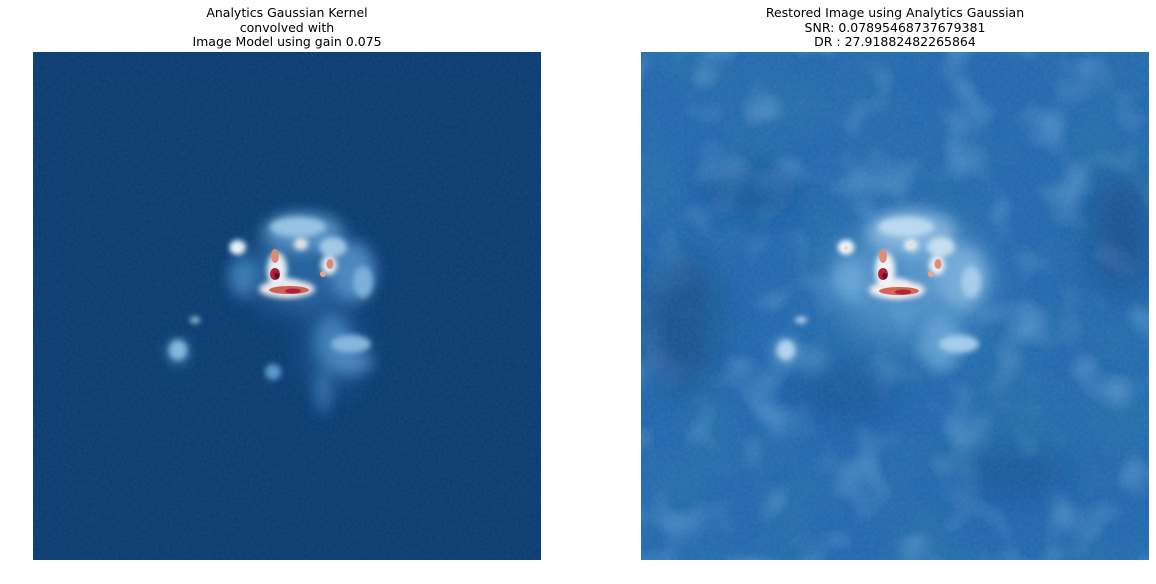  What do you see at coordinates (287, 12) in the screenshot?
I see `model-title-line-1: Analytics Gaussian Kernel` at bounding box center [287, 12].